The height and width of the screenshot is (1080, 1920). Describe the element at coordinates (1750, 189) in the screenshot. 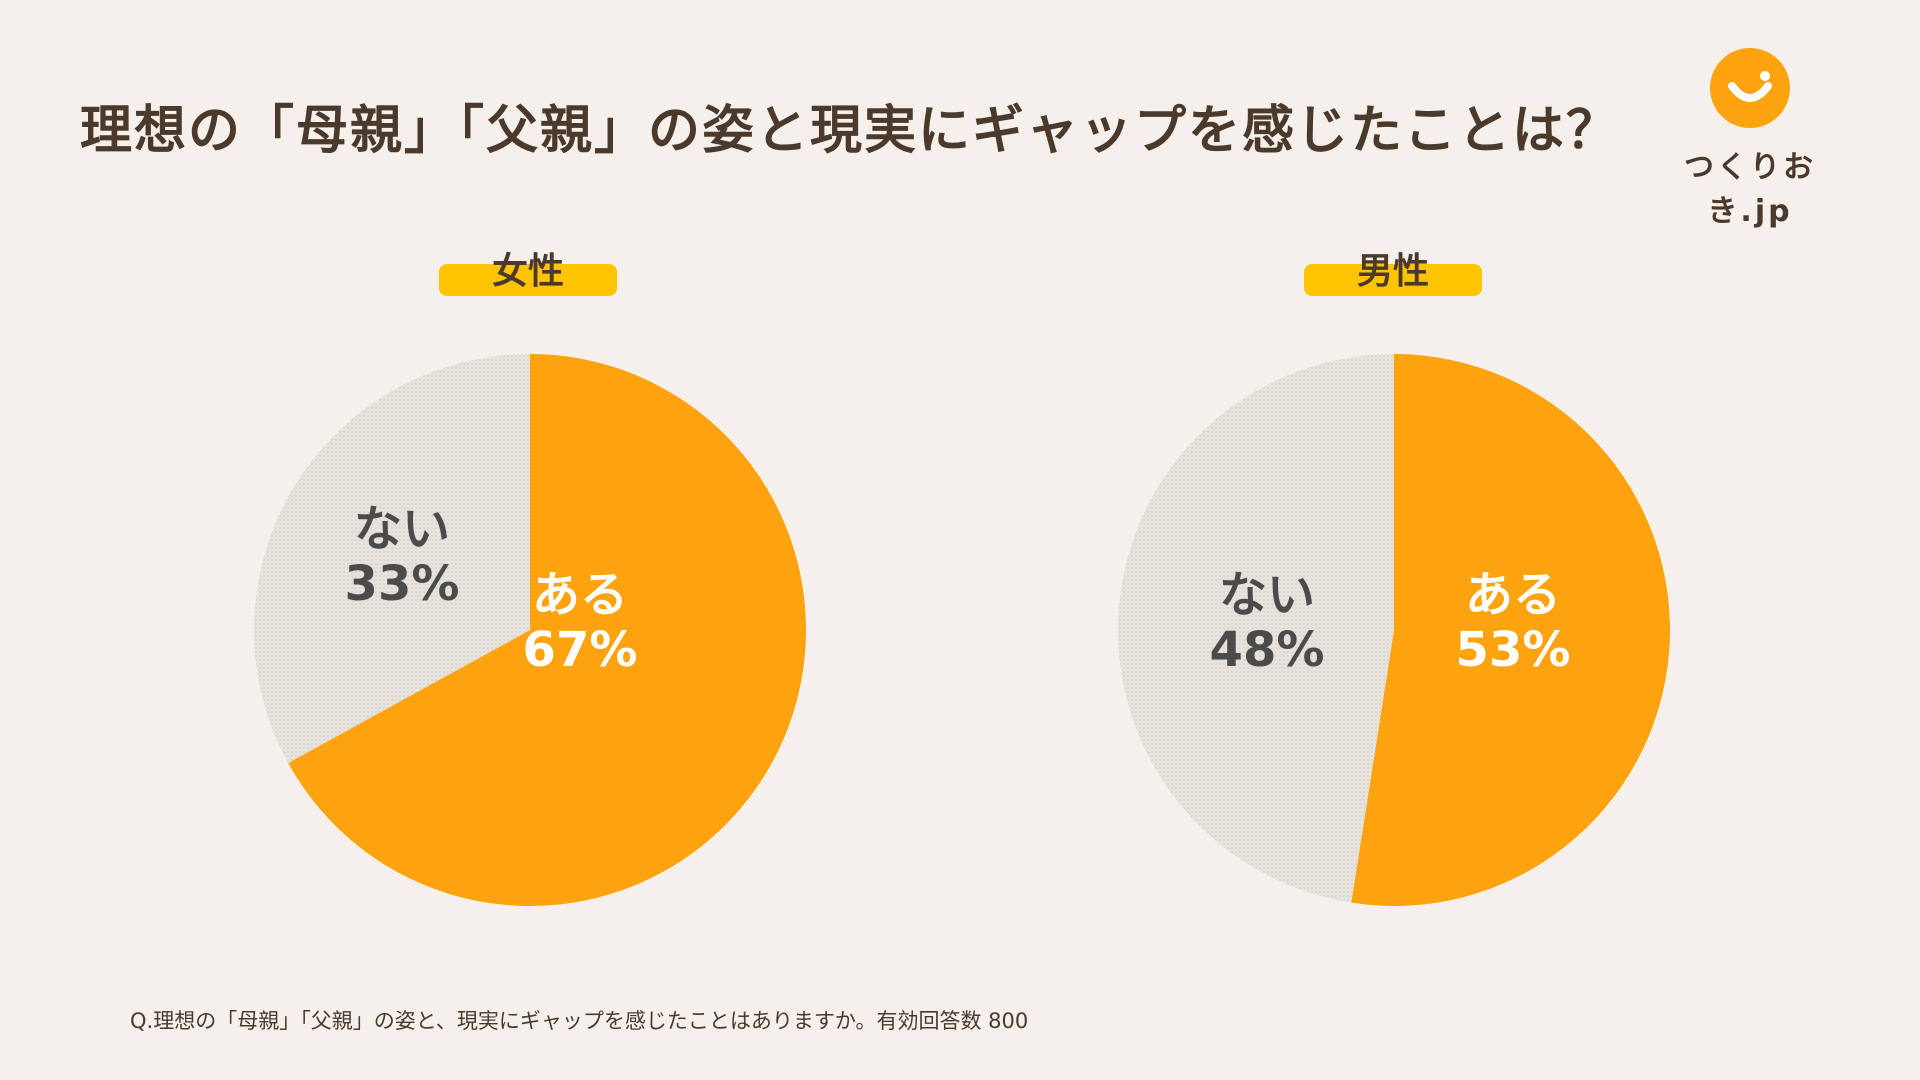

I see `logo-text: つくりおき.jp` at that location.